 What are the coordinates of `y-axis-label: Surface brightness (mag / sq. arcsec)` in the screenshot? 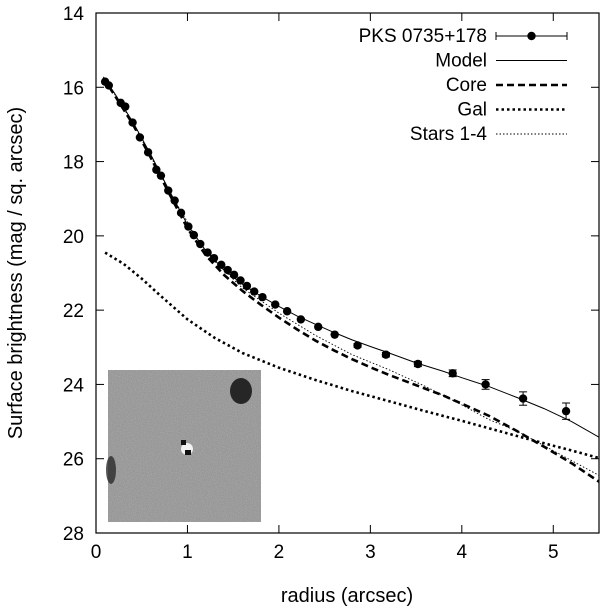 It's located at (16, 273).